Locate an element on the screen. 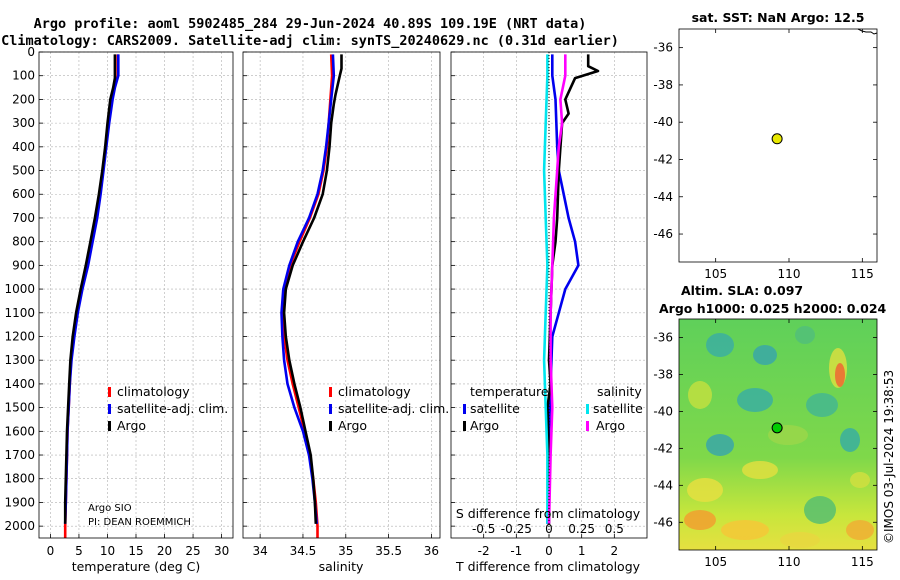  y-tick-label: 1000 is located at coordinates (19, 289).